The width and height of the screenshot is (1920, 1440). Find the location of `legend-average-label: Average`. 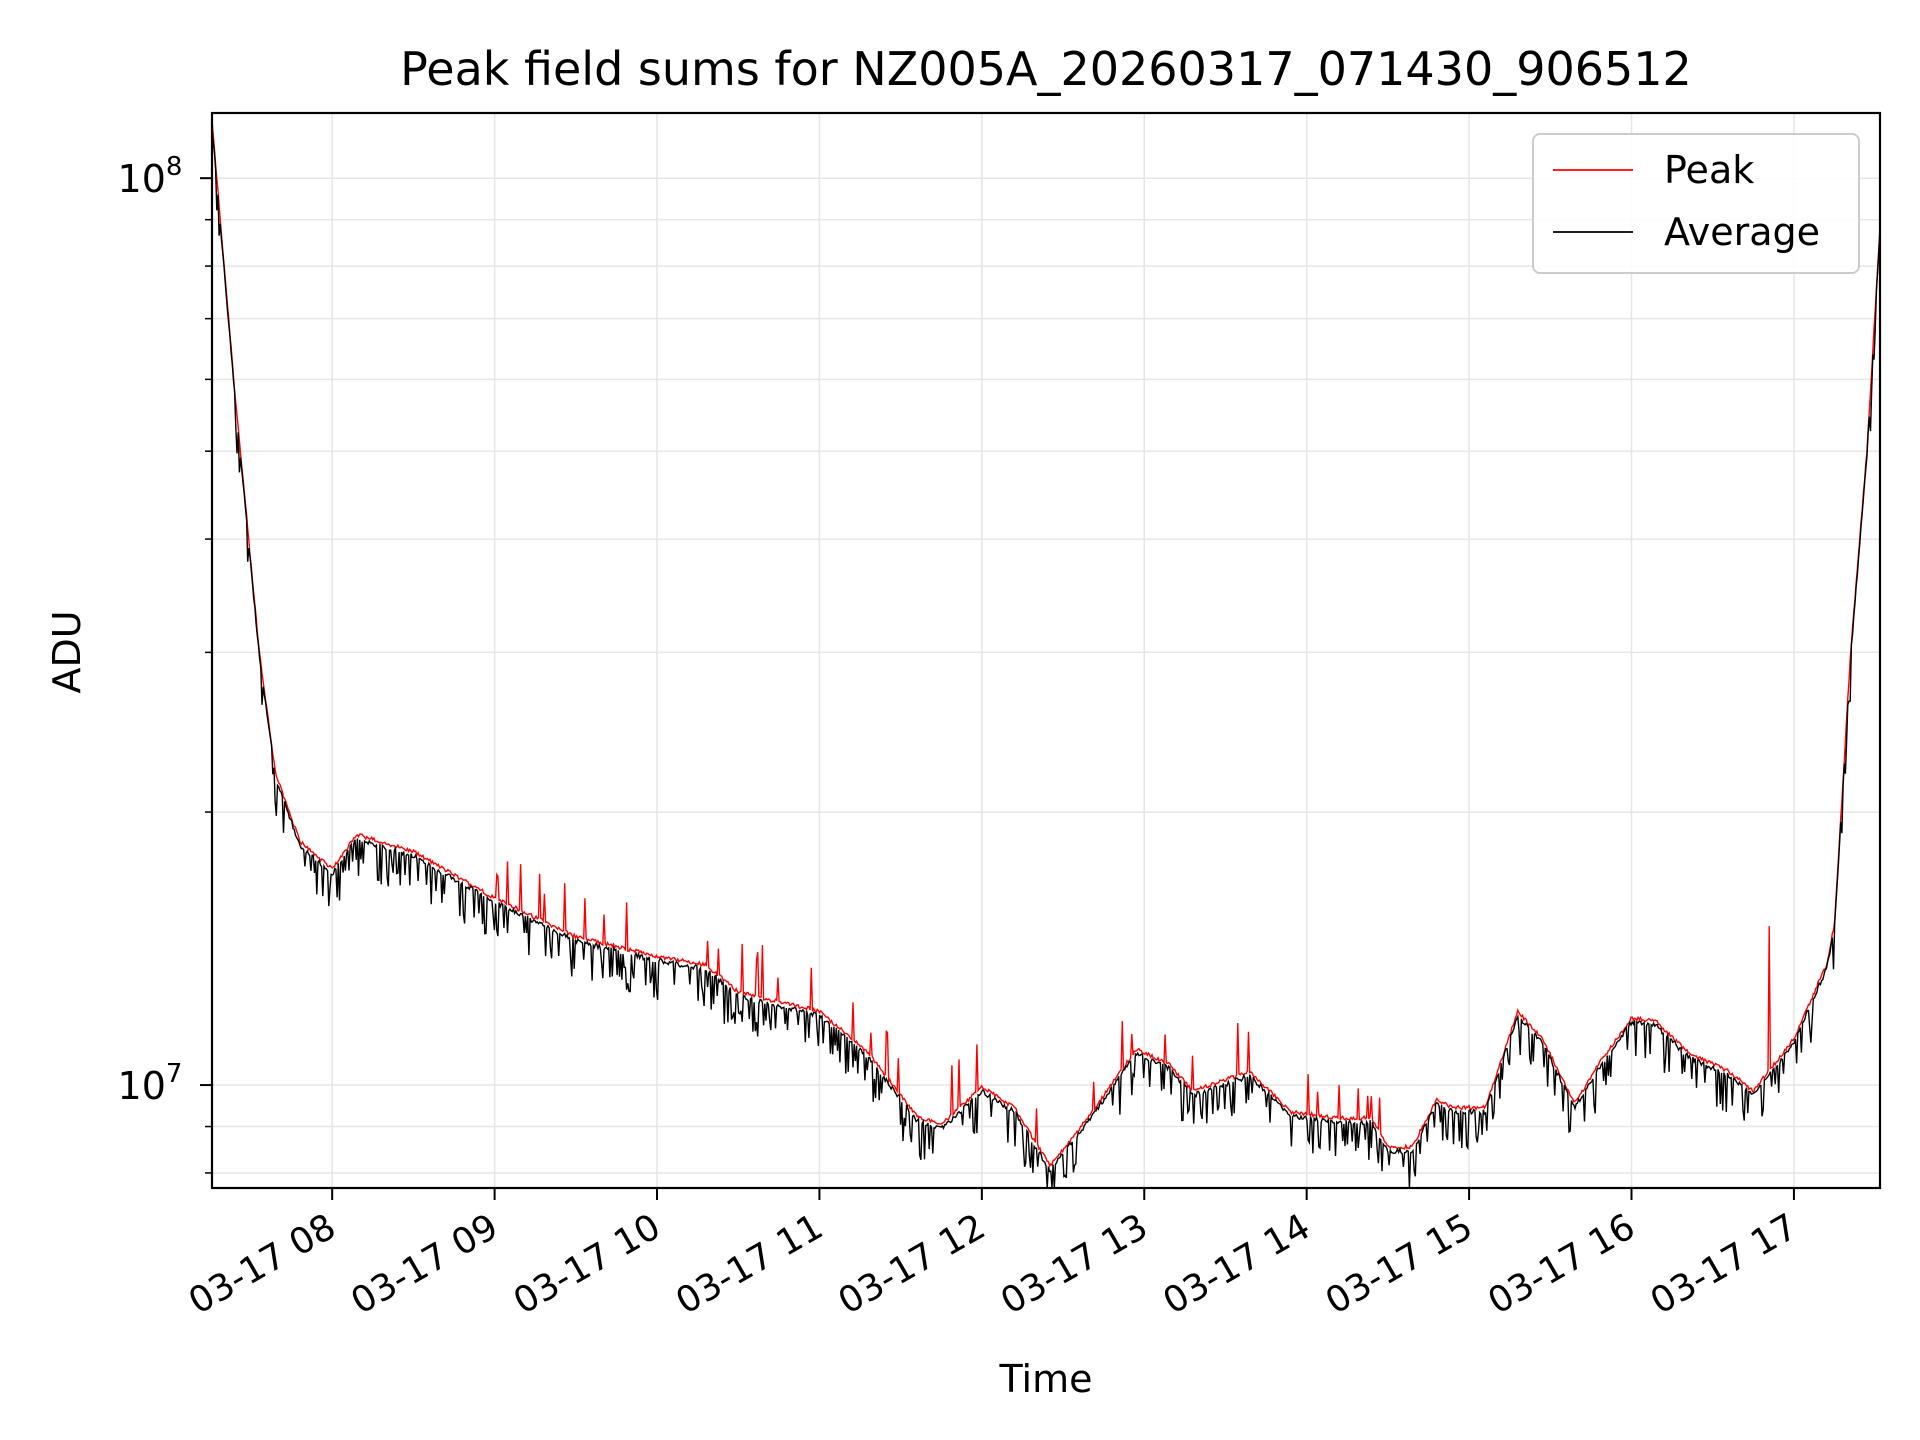

legend-average-label: Average is located at coordinates (1742, 232).